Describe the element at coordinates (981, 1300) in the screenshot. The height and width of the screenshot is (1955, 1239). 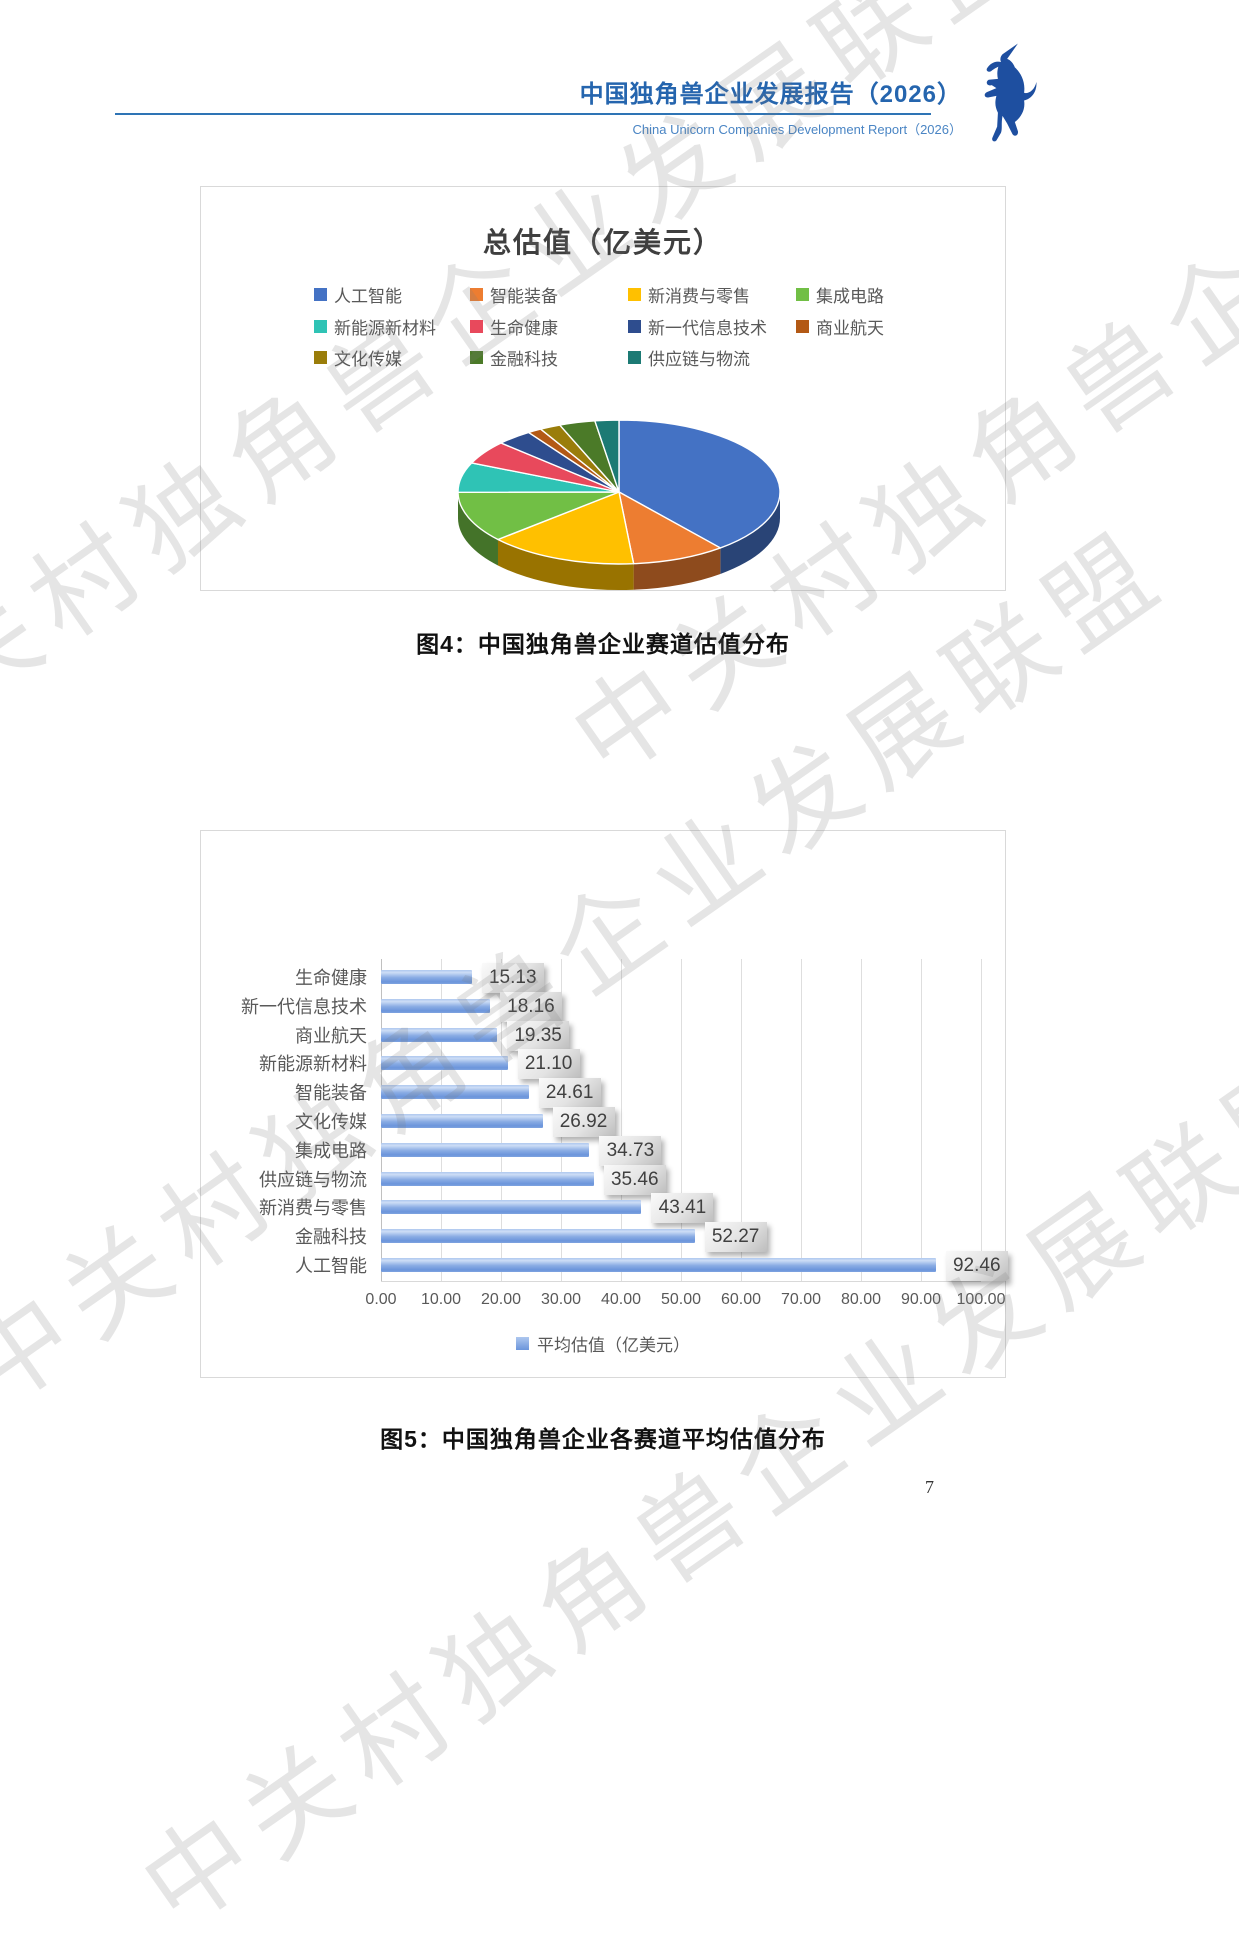
I see `x-axis-tick: 100.00` at that location.